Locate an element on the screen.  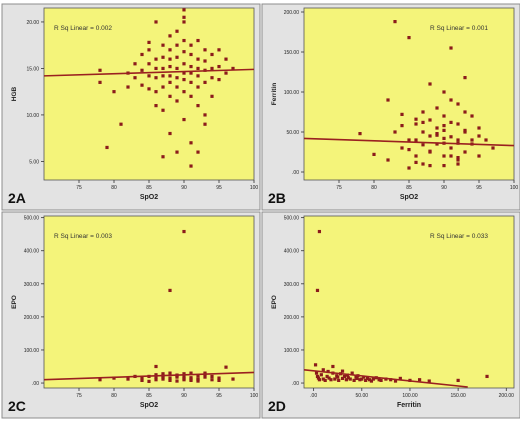
y-tick-label: 150.00 is located at coordinates (292, 53).